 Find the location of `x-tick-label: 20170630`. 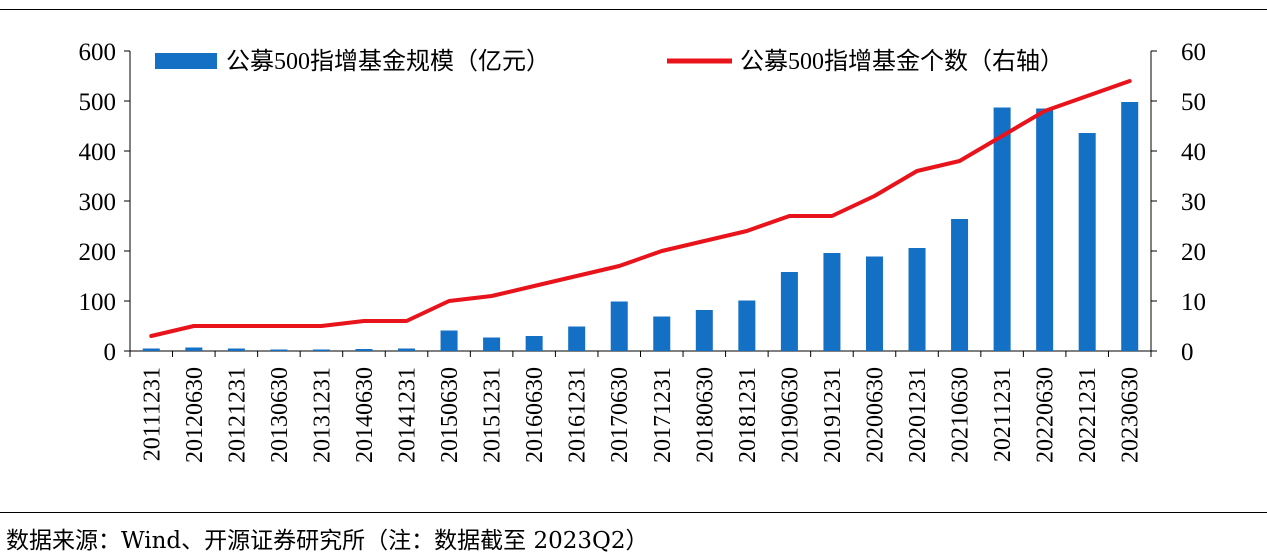

x-tick-label: 20170630 is located at coordinates (620, 415).